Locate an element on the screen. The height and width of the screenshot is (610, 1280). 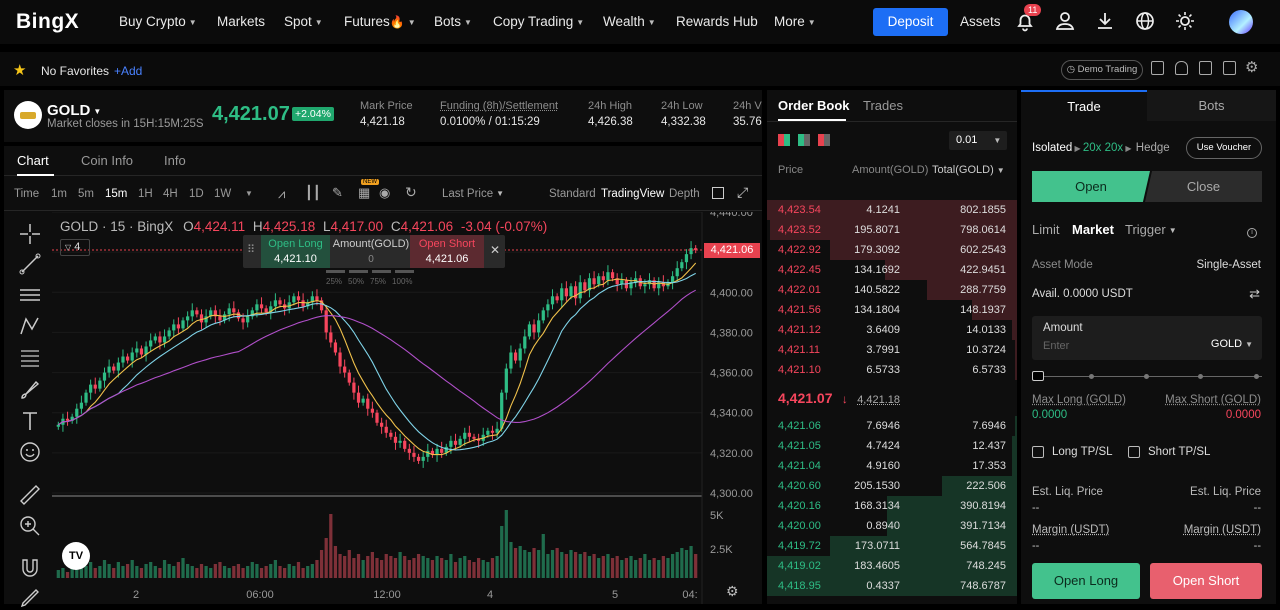
nav-rewards-hub: Rewards Hub is located at coordinates (717, 21).